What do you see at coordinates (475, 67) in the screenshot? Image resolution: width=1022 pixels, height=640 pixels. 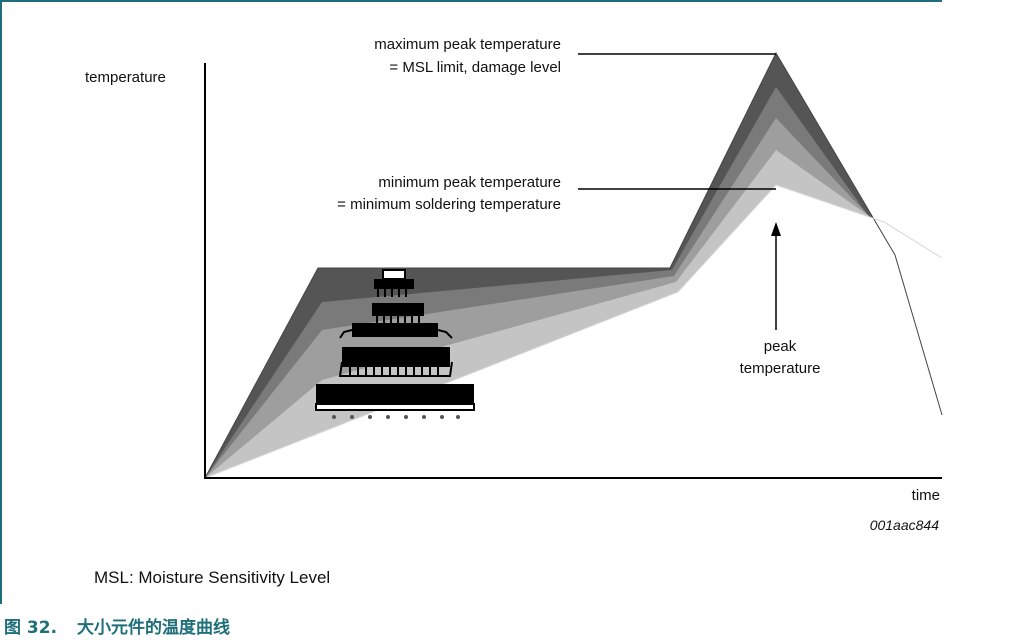 I see `callout-max-line2: = MSL limit, damage level` at bounding box center [475, 67].